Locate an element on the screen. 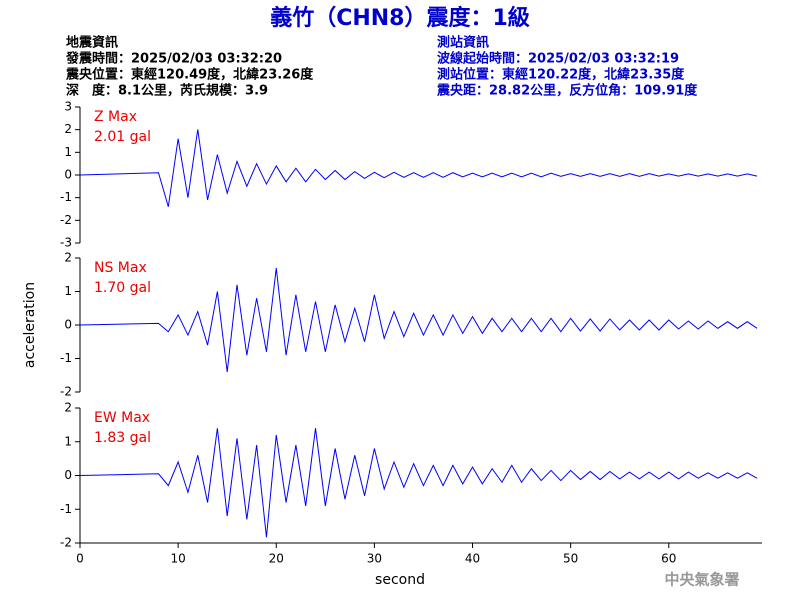 This screenshot has width=800, height=600. component-label: EW Max is located at coordinates (122, 418).